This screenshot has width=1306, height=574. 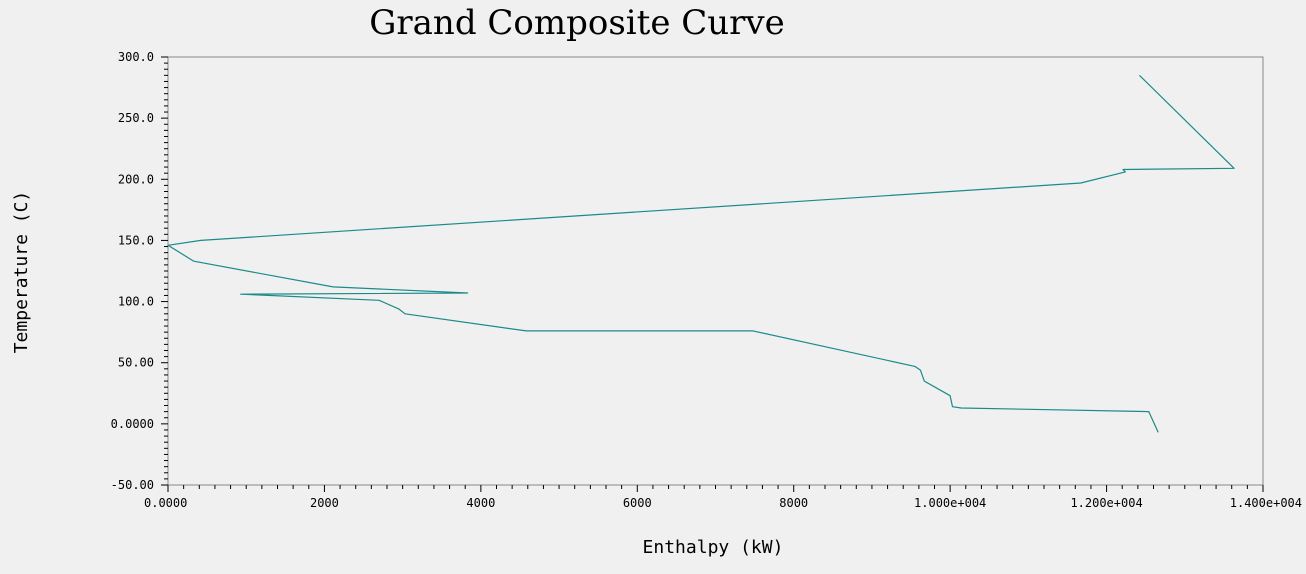 What do you see at coordinates (136, 57) in the screenshot?
I see `y-tick-label: 300.0` at bounding box center [136, 57].